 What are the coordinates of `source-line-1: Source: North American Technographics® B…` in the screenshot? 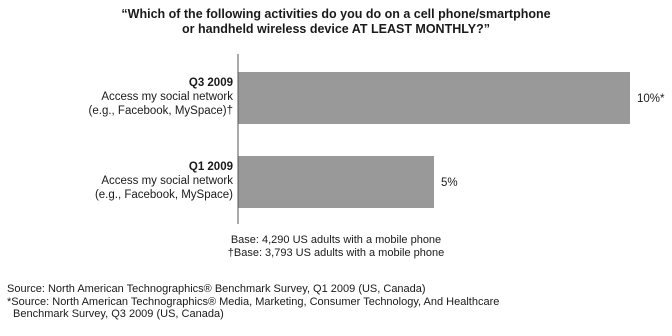 It's located at (216, 289).